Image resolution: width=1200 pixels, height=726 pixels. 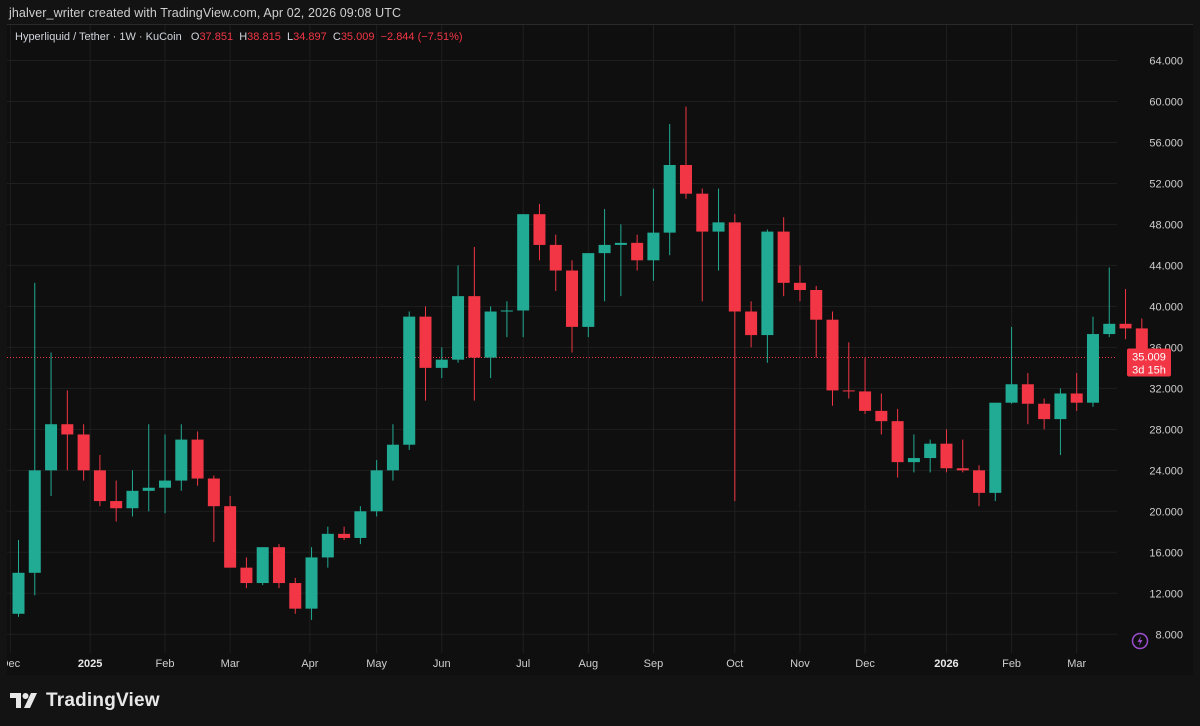 What do you see at coordinates (1149, 358) in the screenshot?
I see `price-tag-value: 35.009` at bounding box center [1149, 358].